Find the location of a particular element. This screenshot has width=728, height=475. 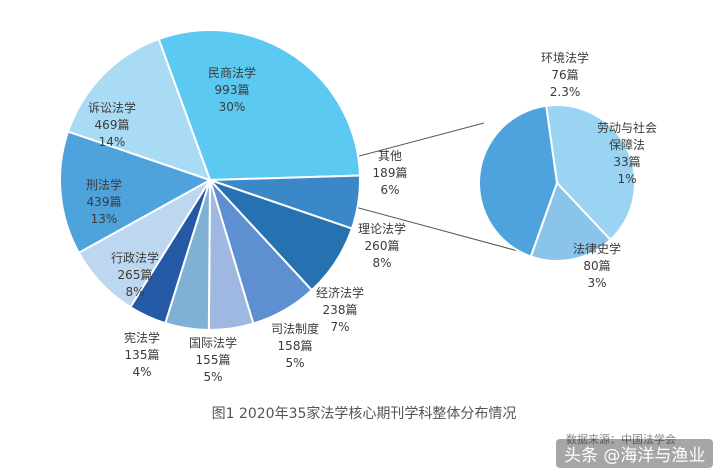

connector-line-bottom is located at coordinates (436, 229).